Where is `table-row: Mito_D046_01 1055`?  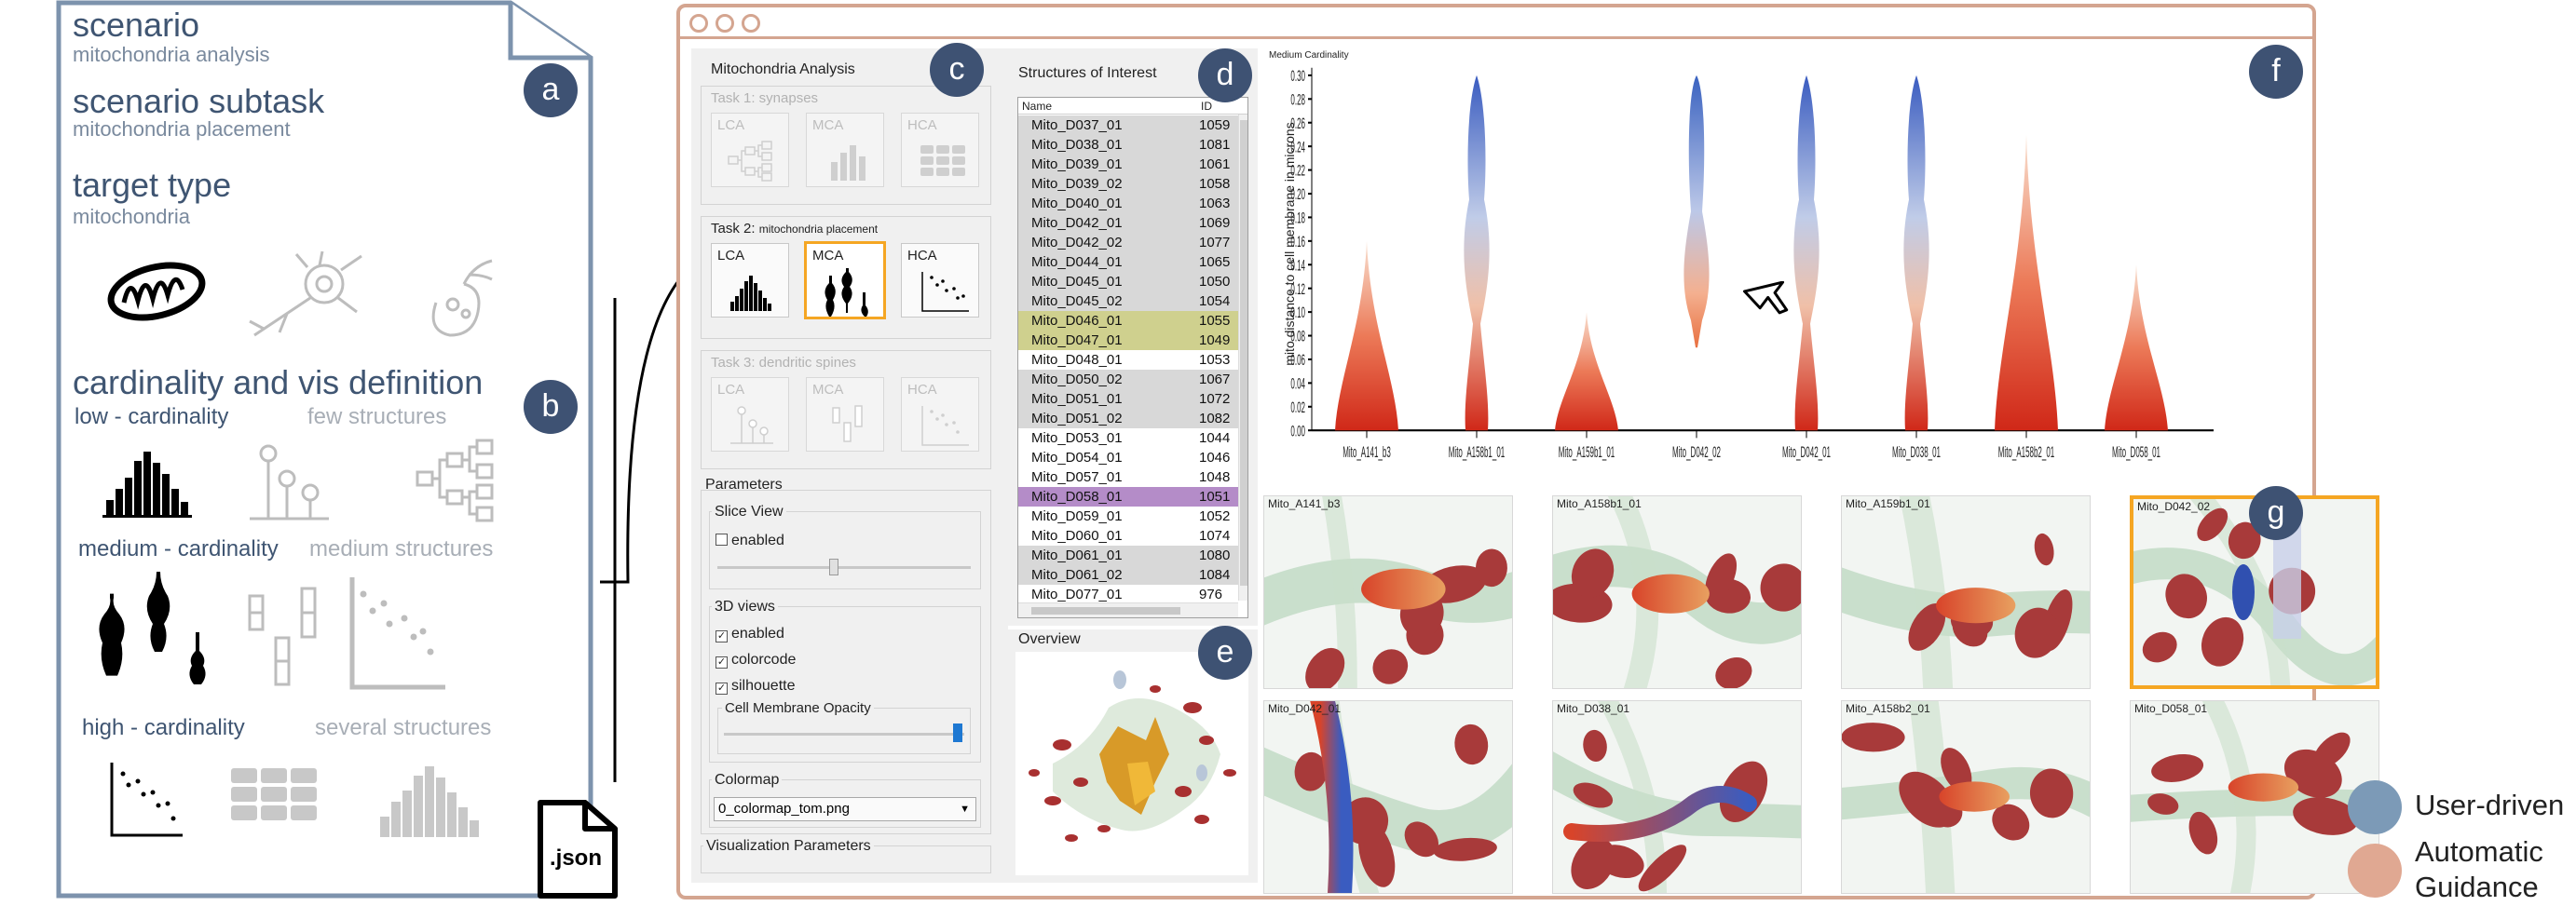
table-row: Mito_D046_01 1055 is located at coordinates (1128, 321).